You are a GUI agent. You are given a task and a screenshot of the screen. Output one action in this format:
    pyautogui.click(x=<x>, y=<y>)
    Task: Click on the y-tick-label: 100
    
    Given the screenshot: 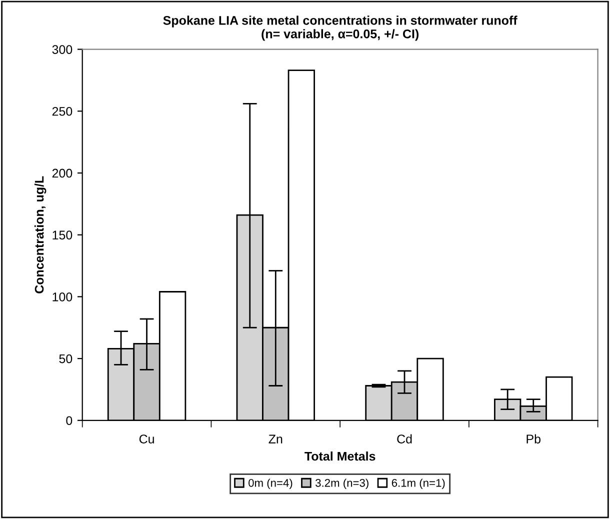 What is the action you would take?
    pyautogui.click(x=62, y=297)
    